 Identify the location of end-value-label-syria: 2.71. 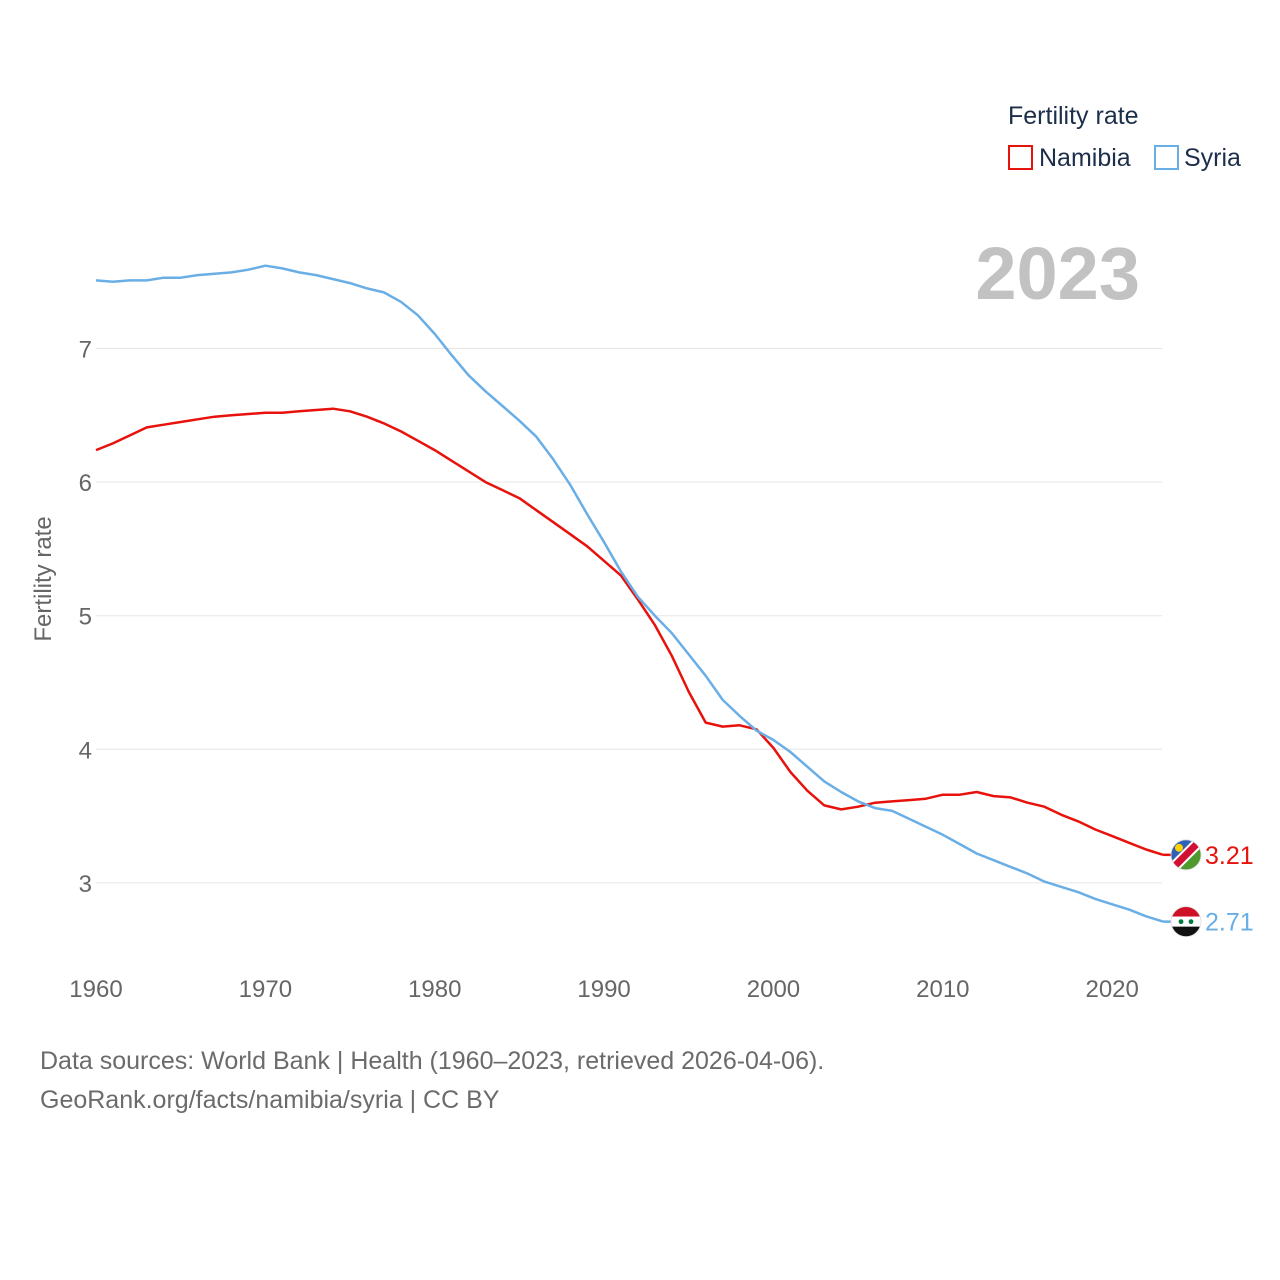
(1229, 923).